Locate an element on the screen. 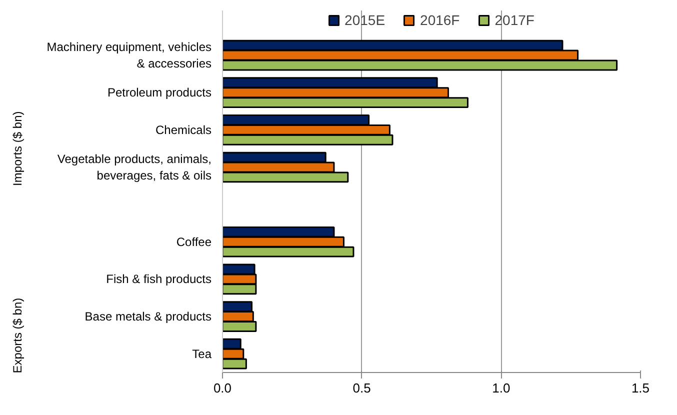 The image size is (677, 415). legend-label: 2017F is located at coordinates (514, 20).